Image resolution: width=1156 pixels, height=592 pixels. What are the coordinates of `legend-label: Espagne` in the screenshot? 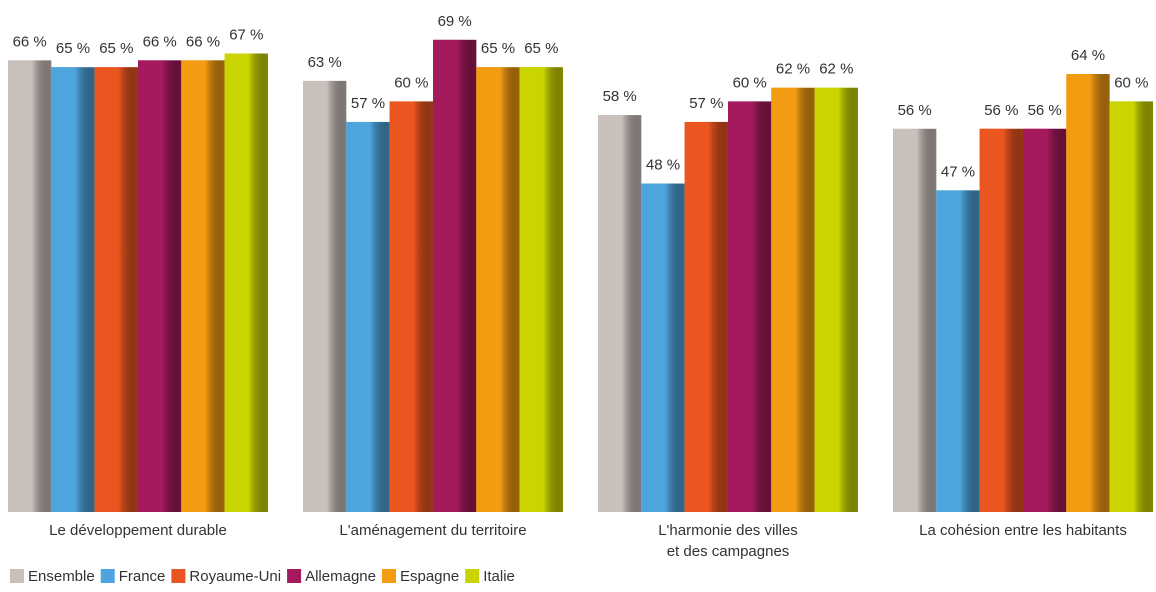 It's located at (429, 576).